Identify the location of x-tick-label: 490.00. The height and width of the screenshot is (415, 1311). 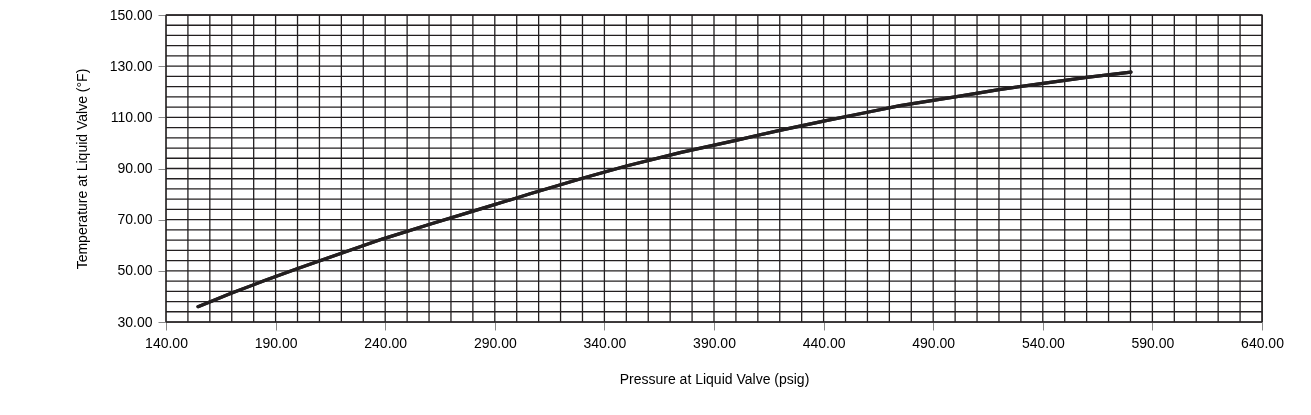
(934, 342).